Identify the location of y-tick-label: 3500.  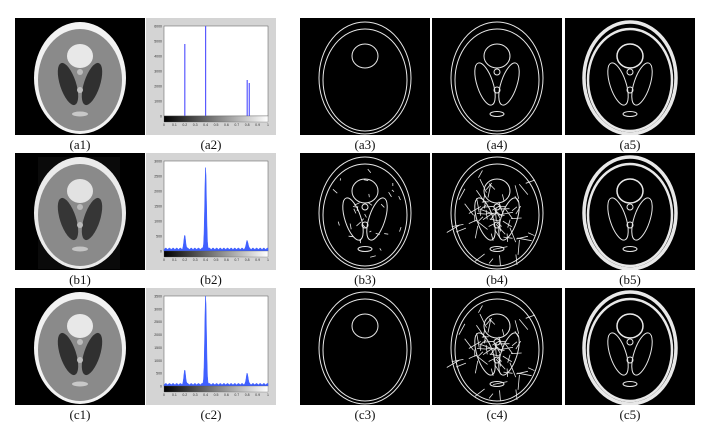
(158, 297).